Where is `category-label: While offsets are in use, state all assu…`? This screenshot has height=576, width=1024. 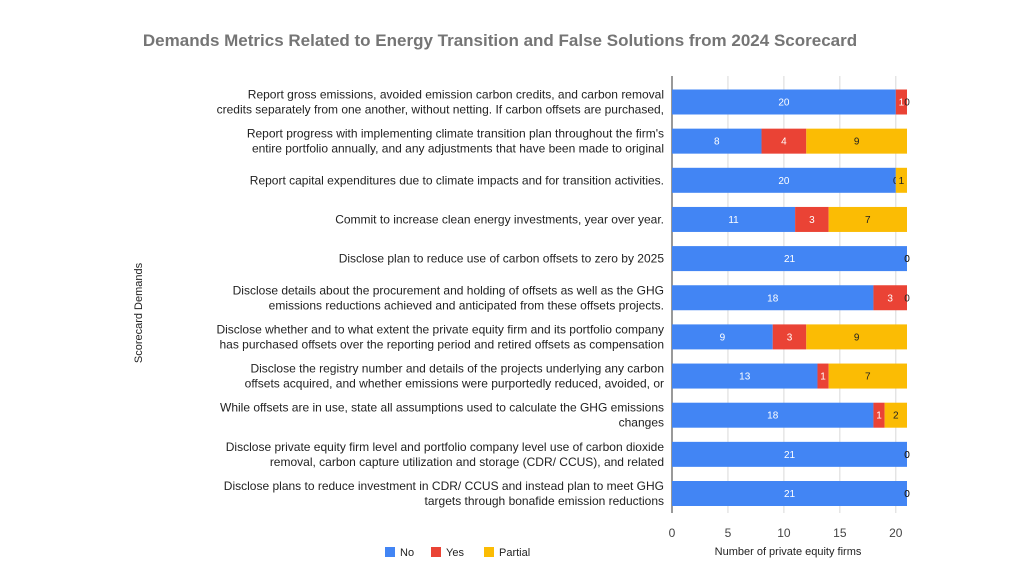
category-label: While offsets are in use, state all assu… is located at coordinates (442, 415).